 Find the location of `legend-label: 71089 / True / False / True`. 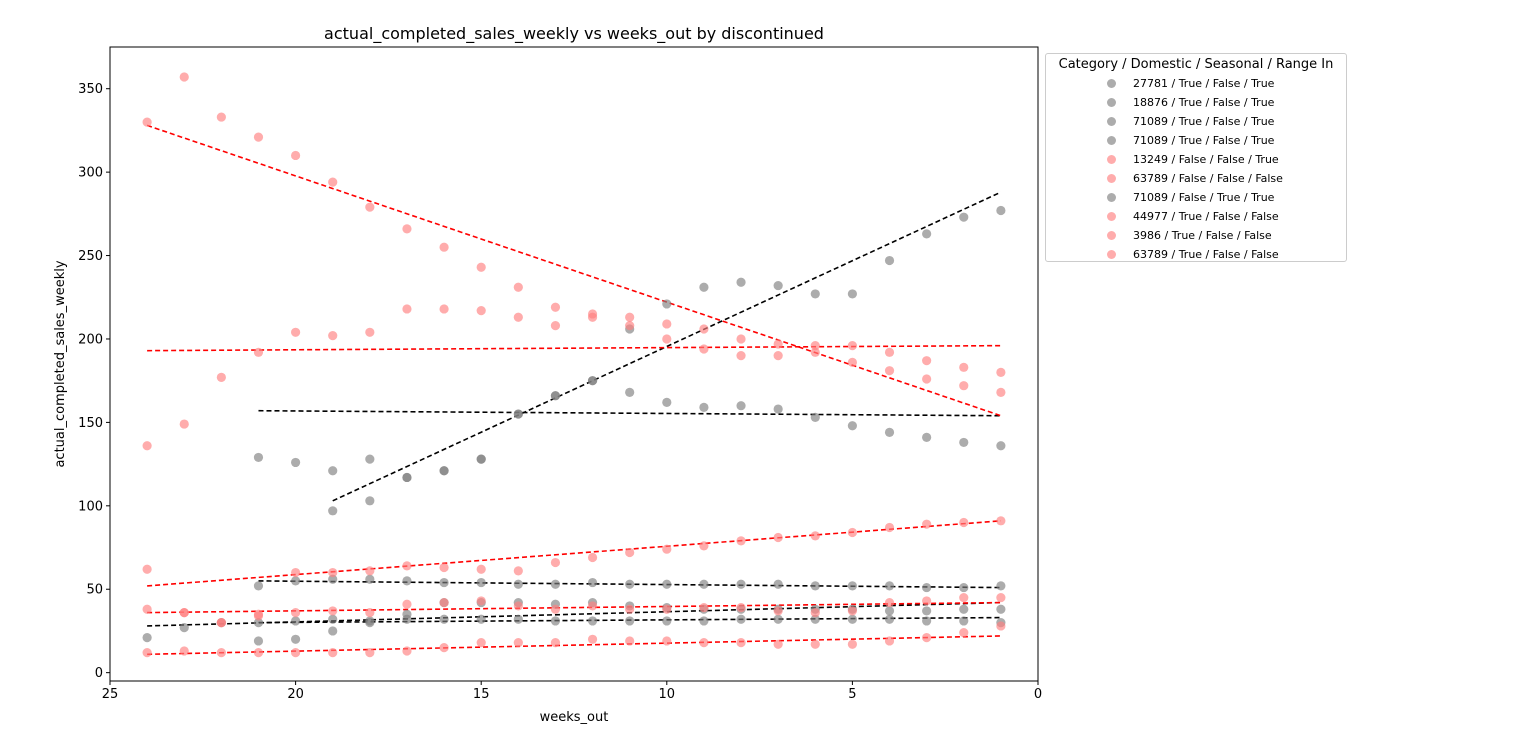

legend-label: 71089 / True / False / True is located at coordinates (1204, 121).